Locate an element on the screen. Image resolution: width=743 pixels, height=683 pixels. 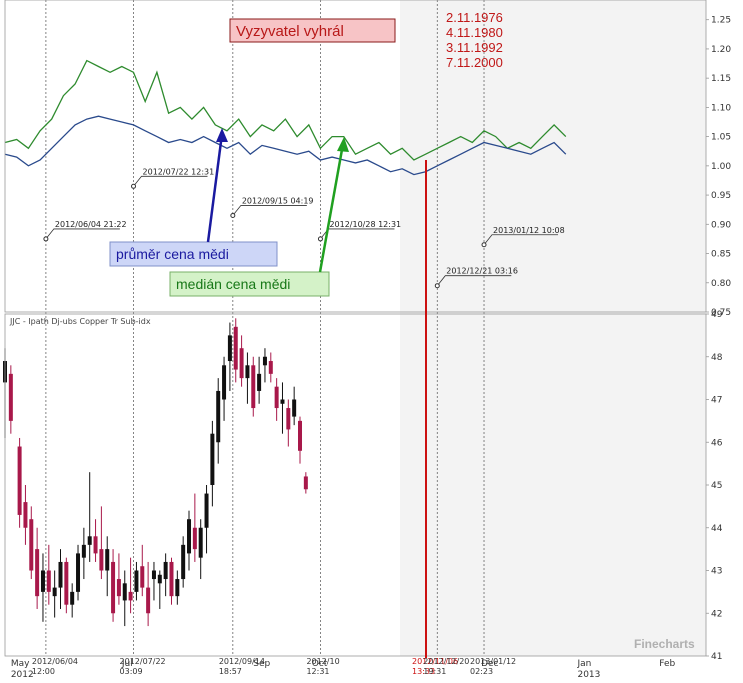
date-label-2-0: 2012/09/14 is located at coordinates (242, 661).